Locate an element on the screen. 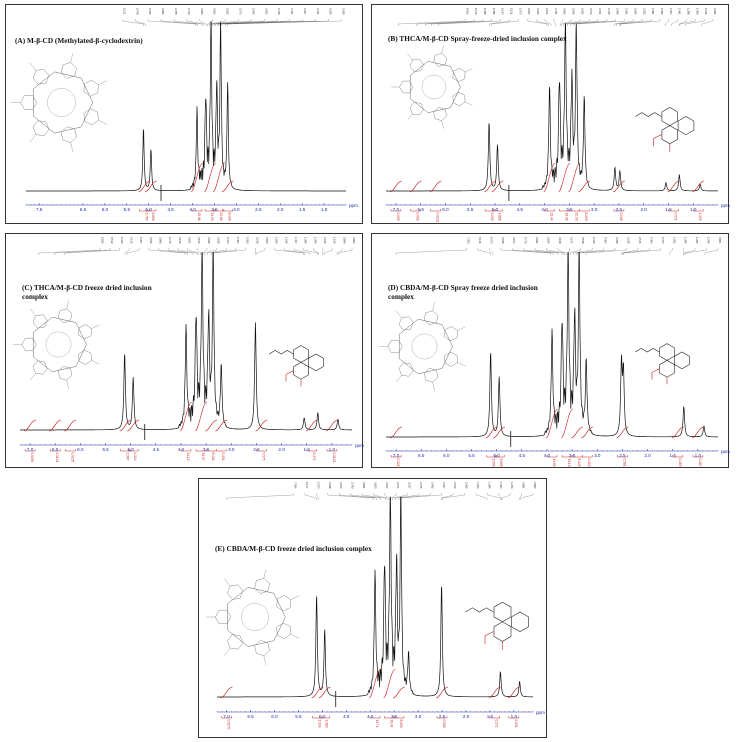 This screenshot has width=737, height=742. peak-list-label: 3.653 is located at coordinates (375, 485).